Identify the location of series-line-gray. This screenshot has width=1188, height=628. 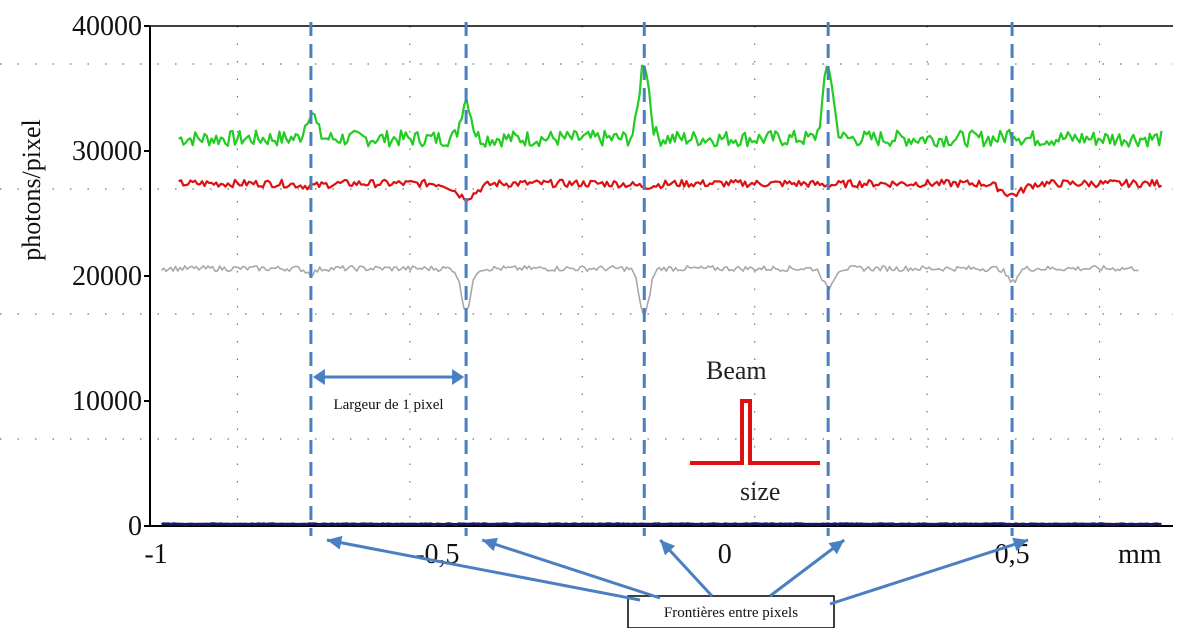
(649, 289).